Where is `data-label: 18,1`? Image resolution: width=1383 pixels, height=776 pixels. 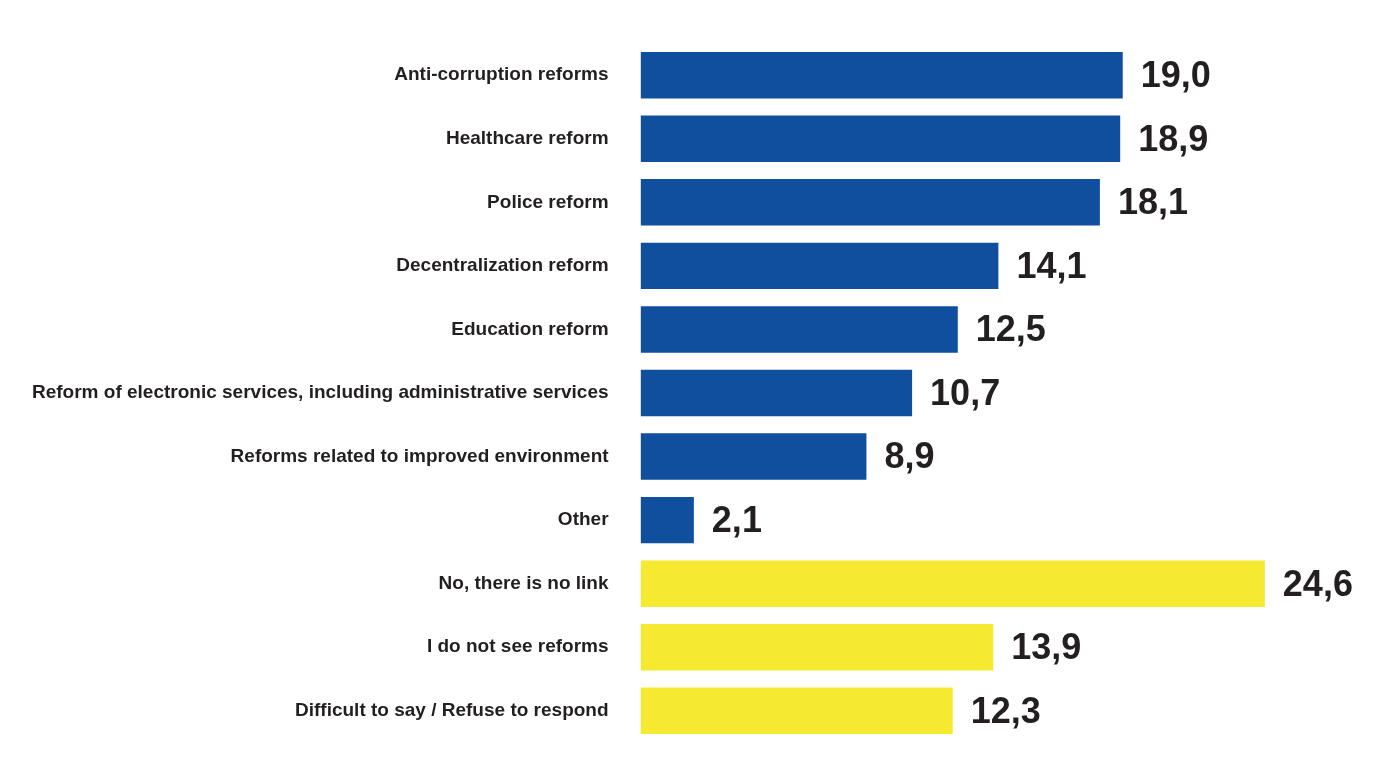
data-label: 18,1 is located at coordinates (1152, 202).